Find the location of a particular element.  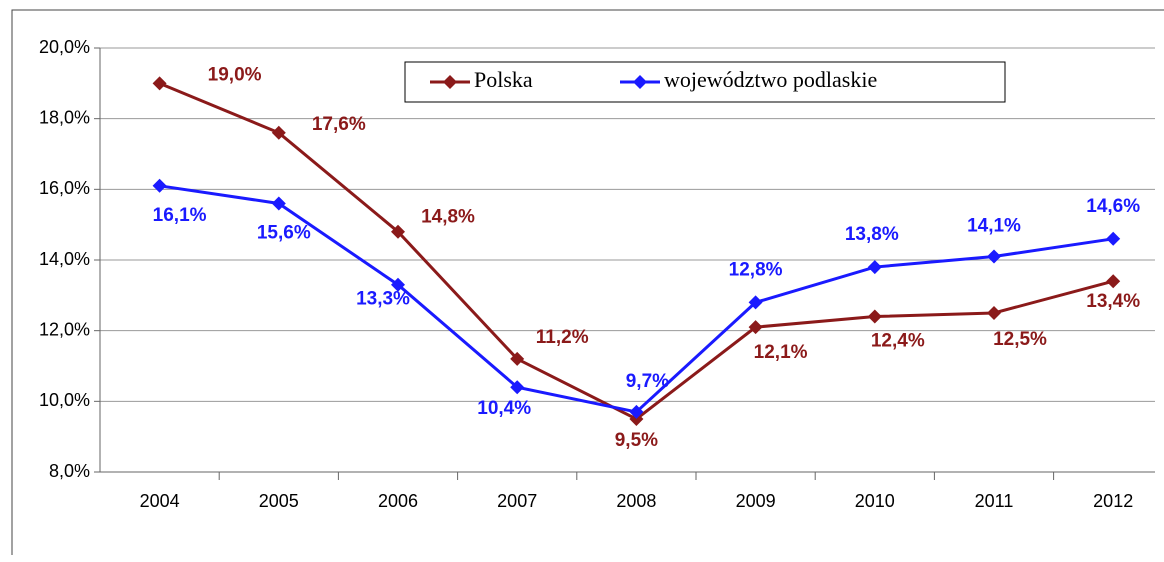

legend-label: województwo podlaskie is located at coordinates (770, 79).